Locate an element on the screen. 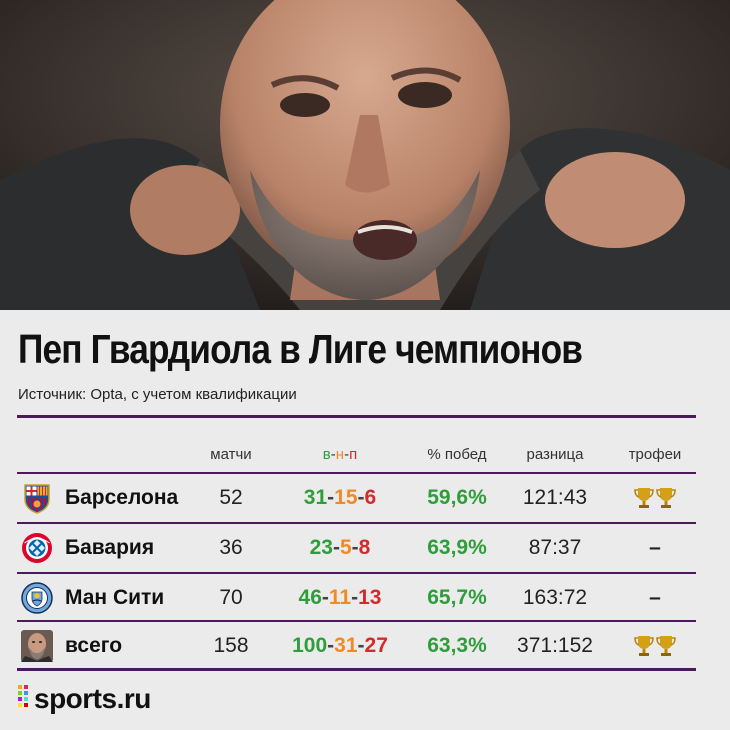 The height and width of the screenshot is (730, 730). page-title: Пеп Гвардиола в Лиге чемпионов is located at coordinates (300, 349).